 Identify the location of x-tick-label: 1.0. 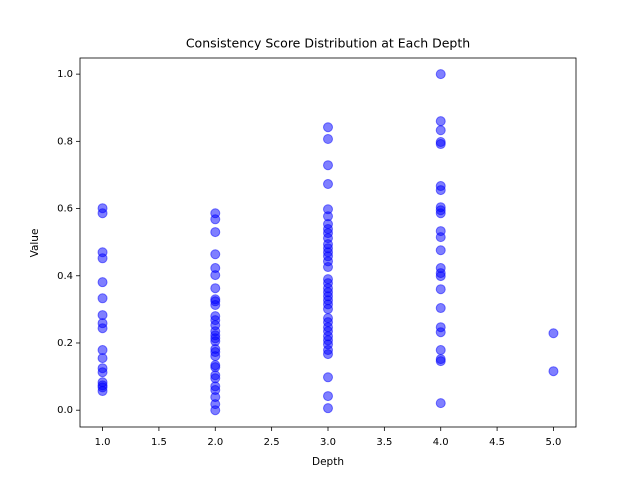
(103, 442).